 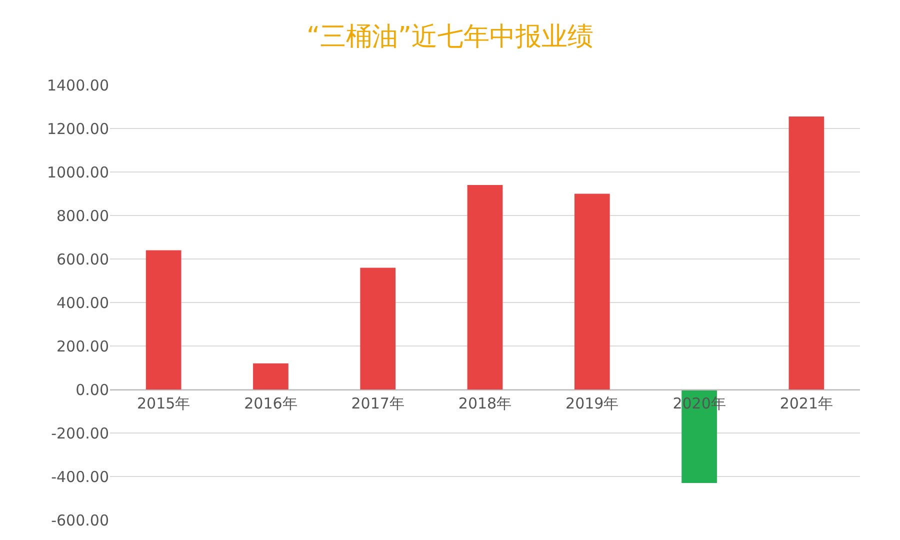 What do you see at coordinates (80, 433) in the screenshot?
I see `y-tick-label: -200.00` at bounding box center [80, 433].